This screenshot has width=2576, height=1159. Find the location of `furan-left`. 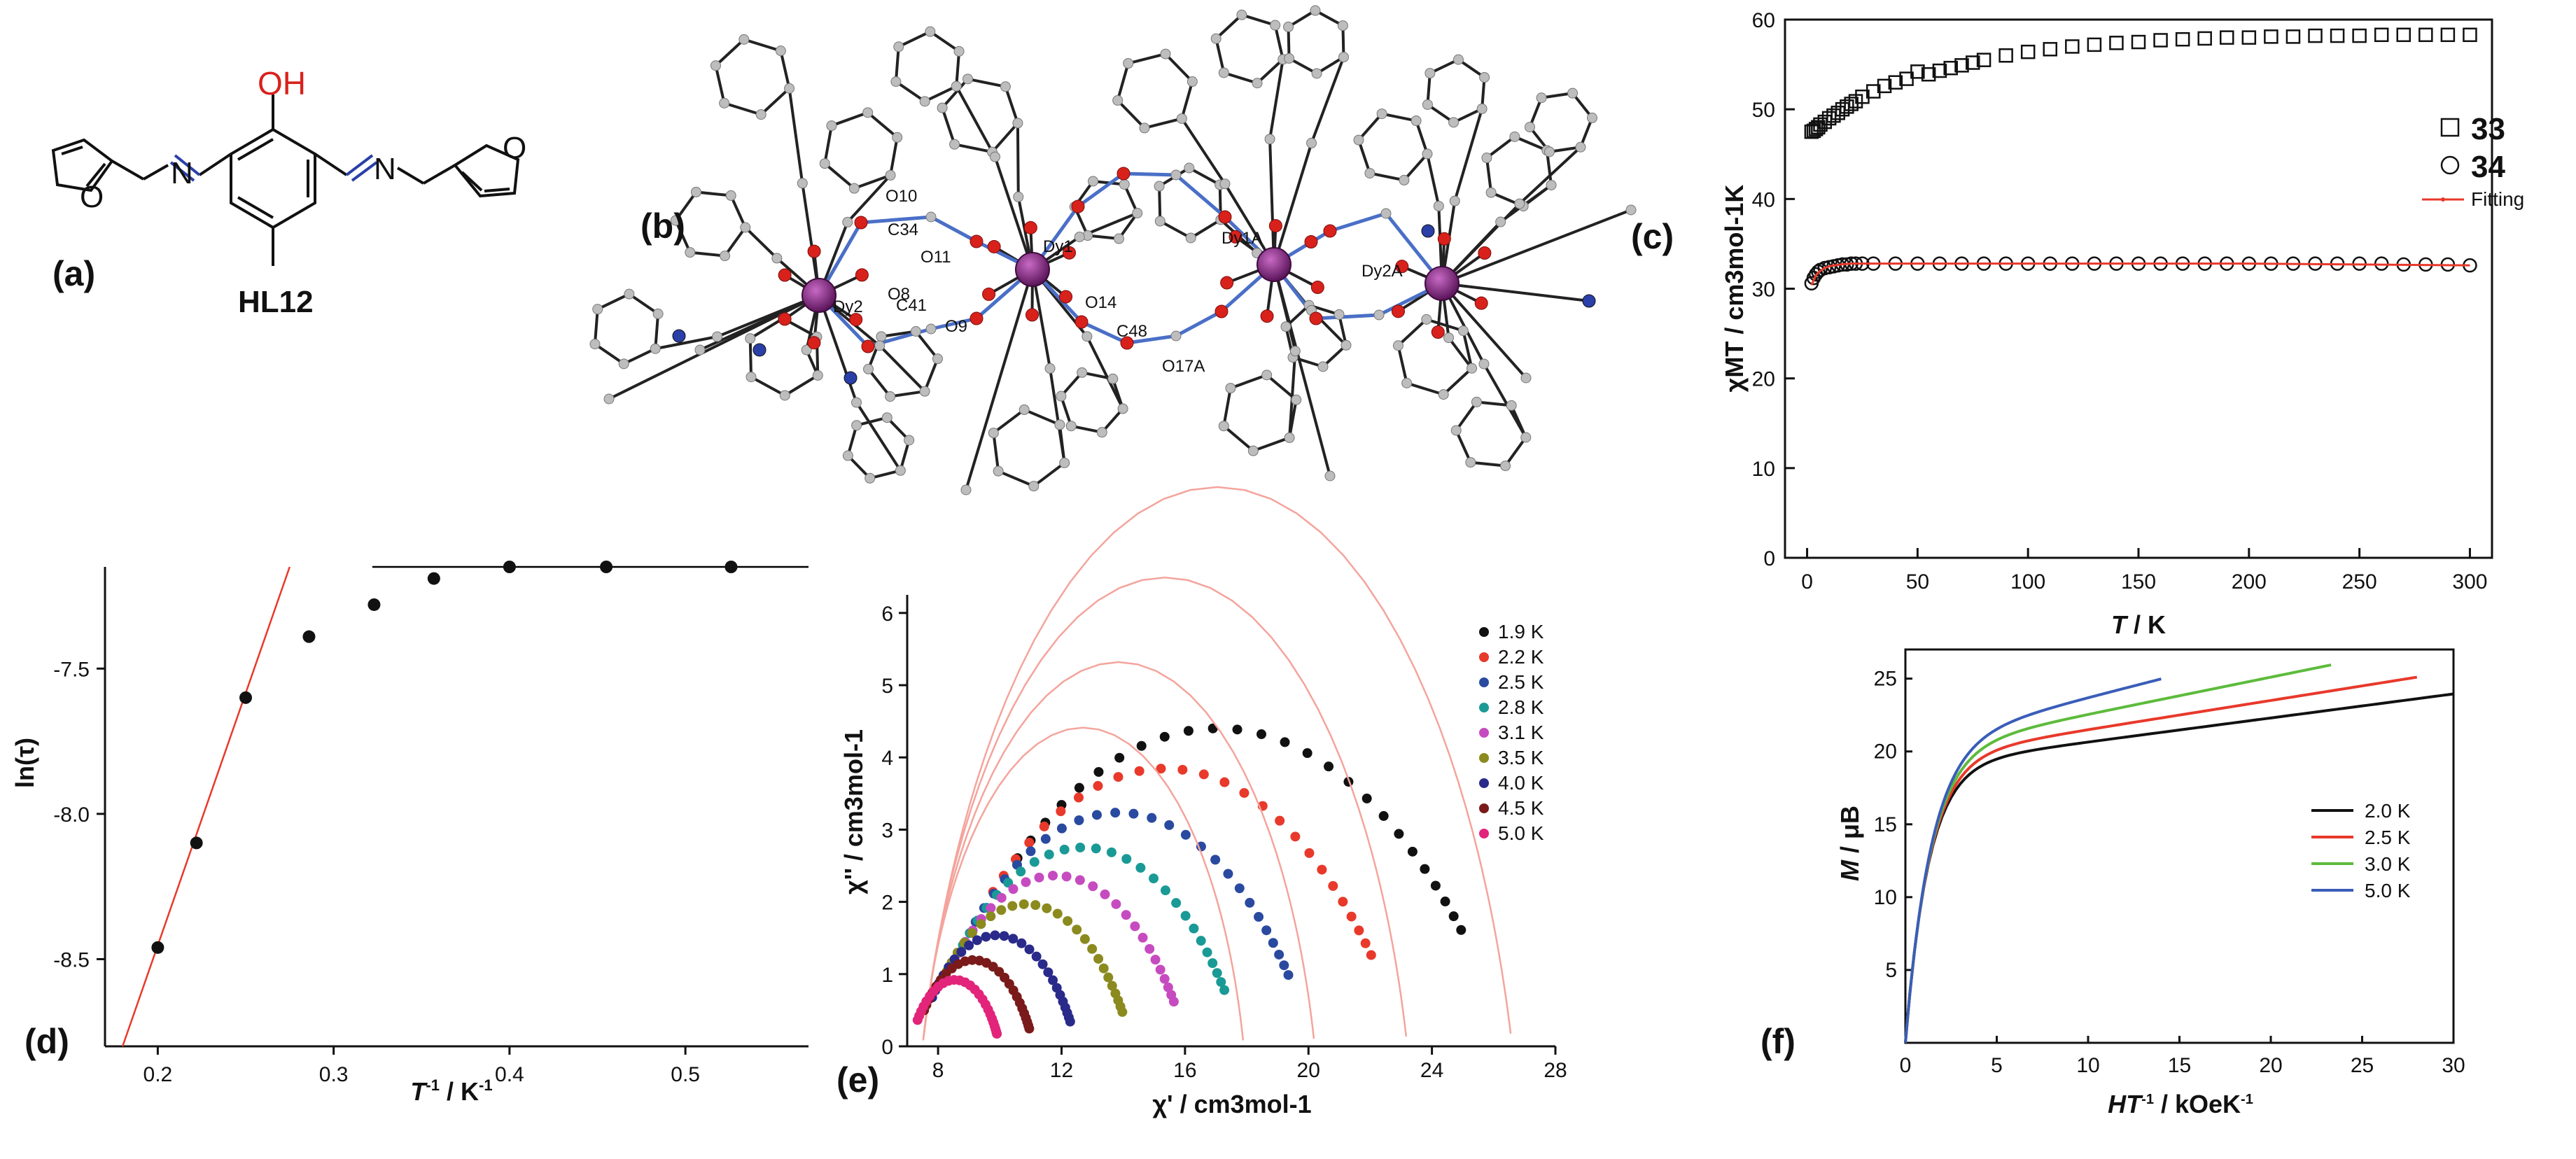

furan-left is located at coordinates (82, 165).